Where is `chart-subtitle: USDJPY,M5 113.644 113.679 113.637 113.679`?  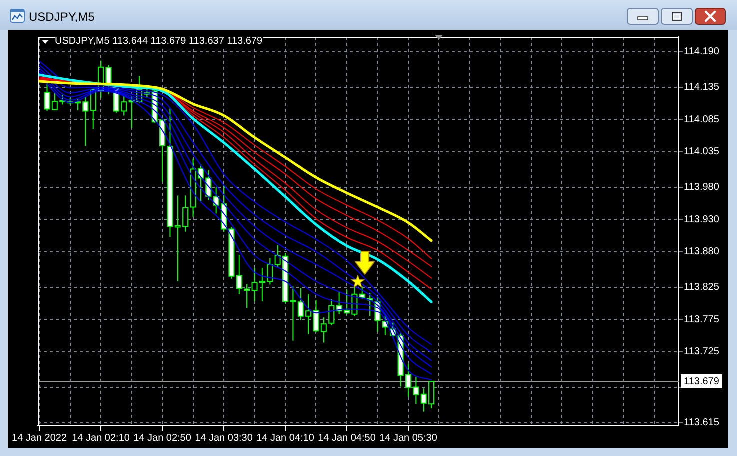
chart-subtitle: USDJPY,M5 113.644 113.679 113.637 113.679 is located at coordinates (159, 41).